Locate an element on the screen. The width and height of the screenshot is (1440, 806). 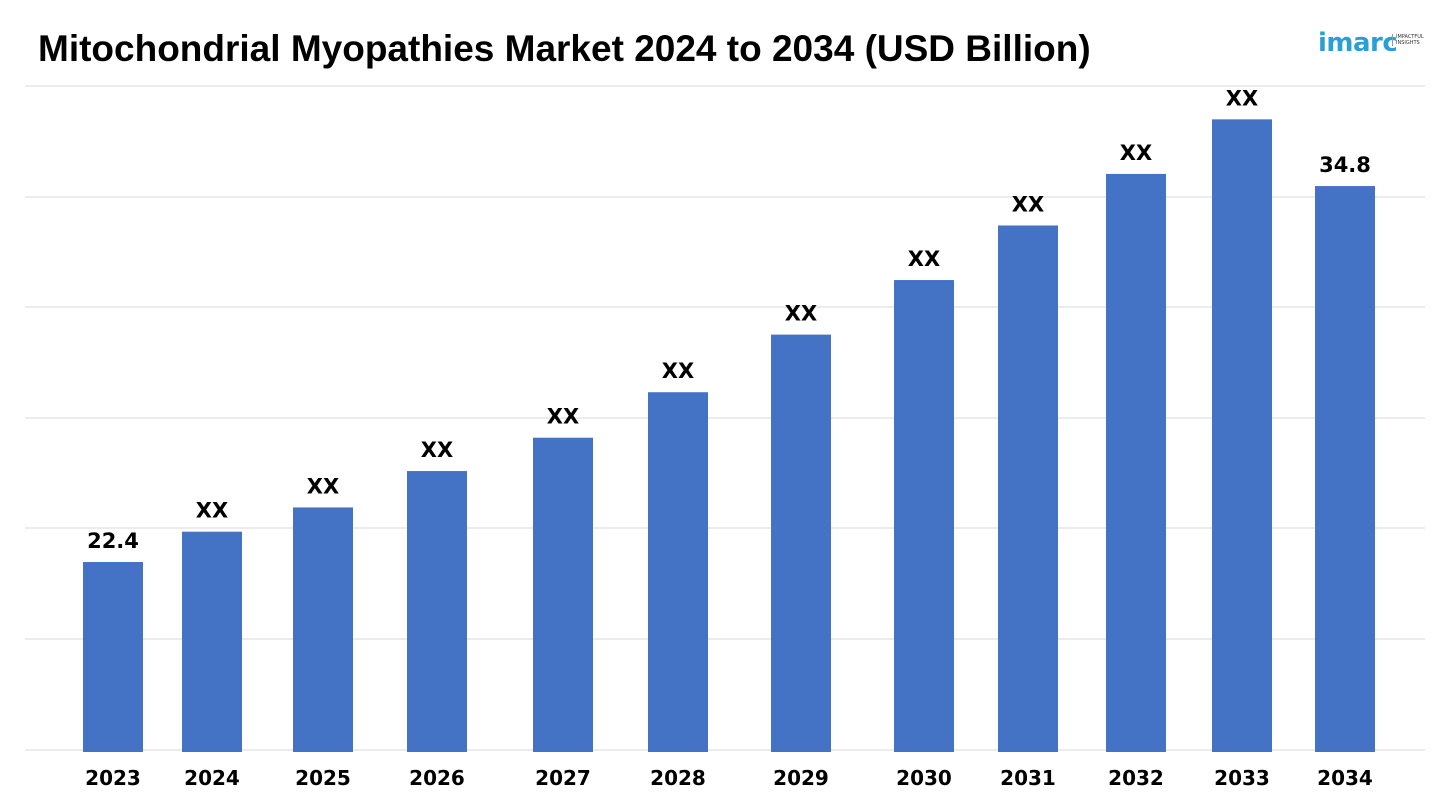
x-tick-label-2023: 2023 is located at coordinates (113, 778).